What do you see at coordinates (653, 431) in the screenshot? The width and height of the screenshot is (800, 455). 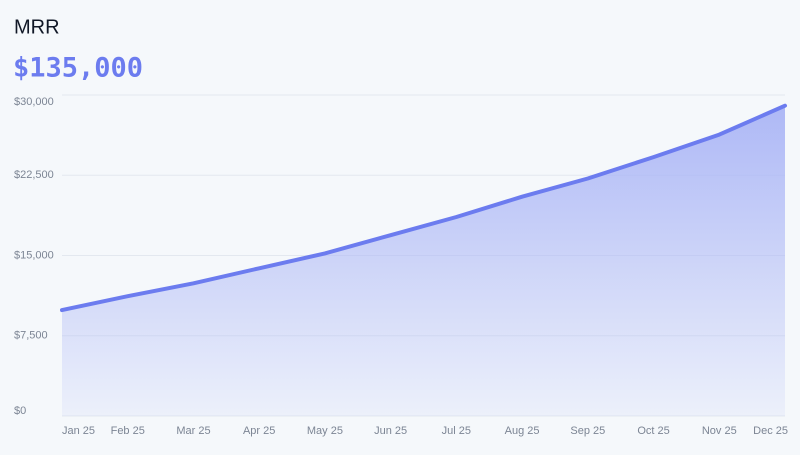 I see `x-tick-label: Oct 25` at bounding box center [653, 431].